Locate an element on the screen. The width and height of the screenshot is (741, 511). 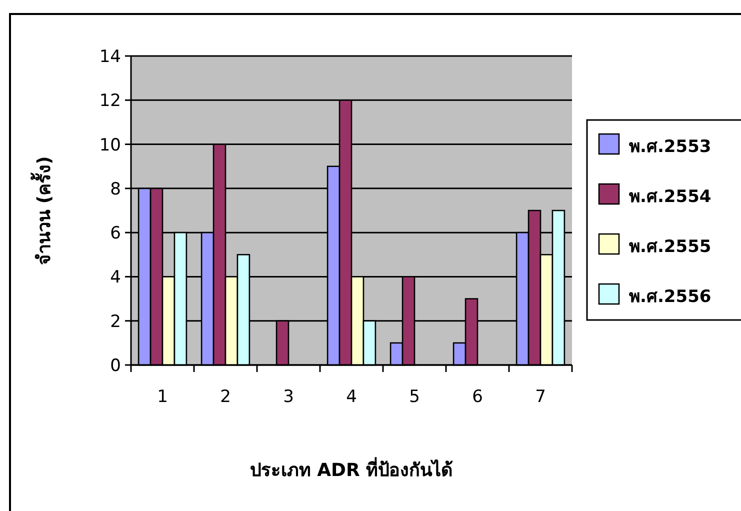
y-tick-label: 4 is located at coordinates (115, 278).